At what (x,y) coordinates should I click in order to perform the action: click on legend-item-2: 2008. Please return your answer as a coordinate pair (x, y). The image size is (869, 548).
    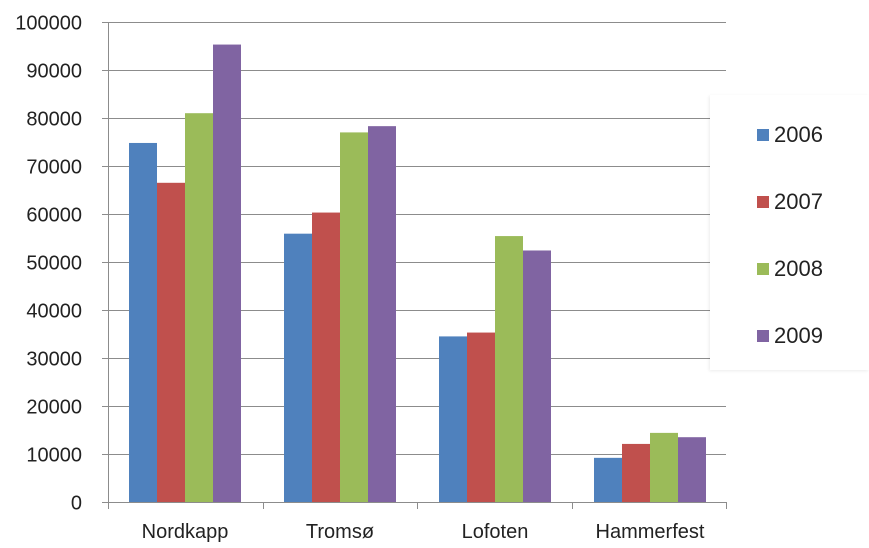
    Looking at the image, I should click on (790, 269).